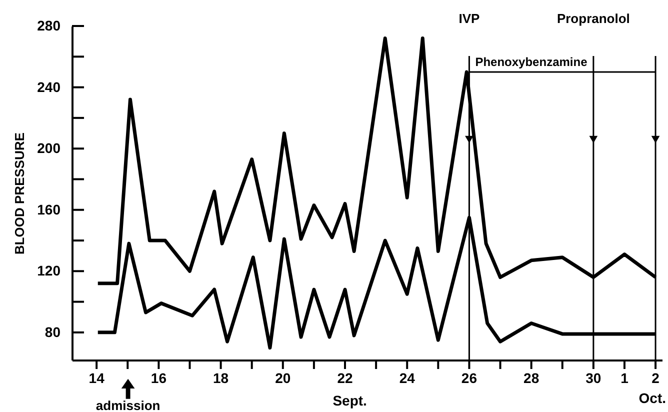  What do you see at coordinates (531, 61) in the screenshot?
I see `annotation: Phenoxybenzamine` at bounding box center [531, 61].